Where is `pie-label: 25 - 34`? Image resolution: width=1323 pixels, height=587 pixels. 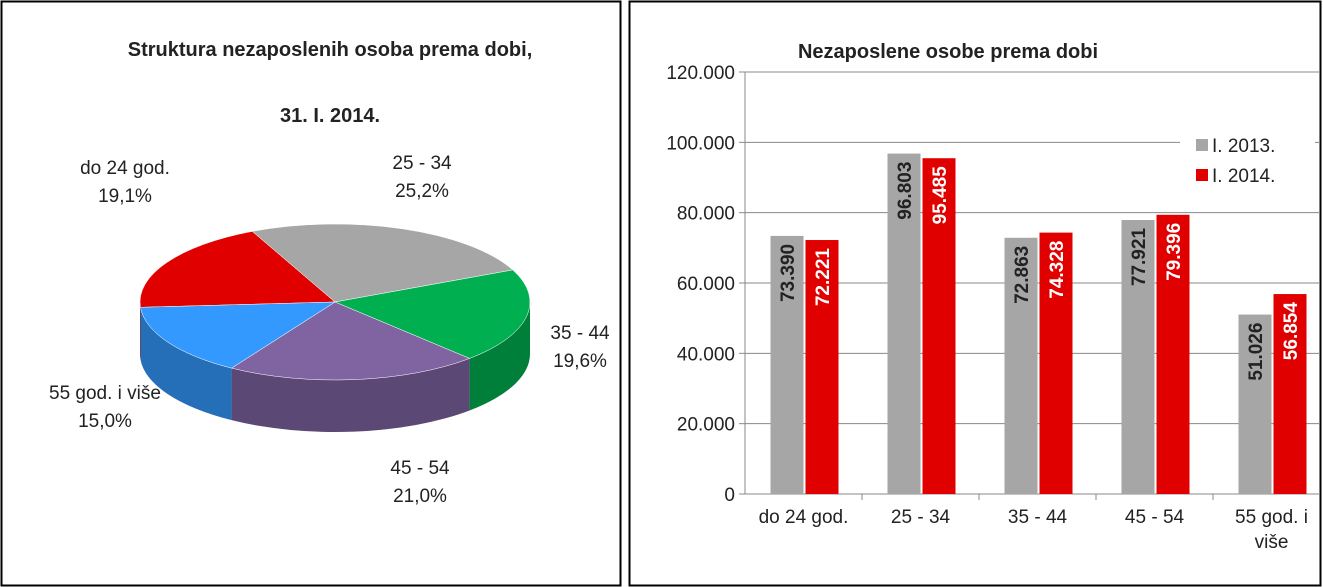 pie-label: 25 - 34 is located at coordinates (422, 163).